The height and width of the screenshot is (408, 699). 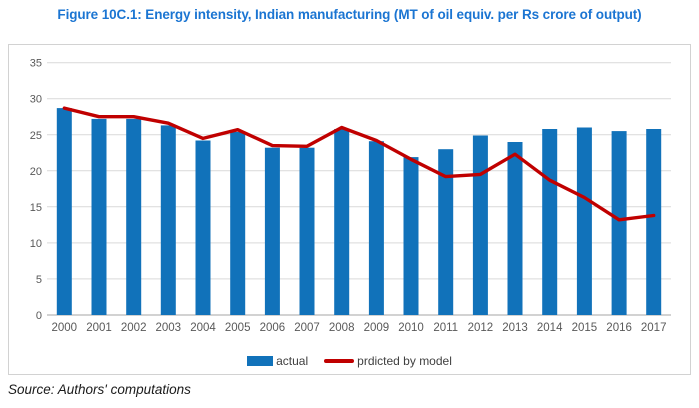 I want to click on source-note: Source: Authors' computations, so click(x=99, y=389).